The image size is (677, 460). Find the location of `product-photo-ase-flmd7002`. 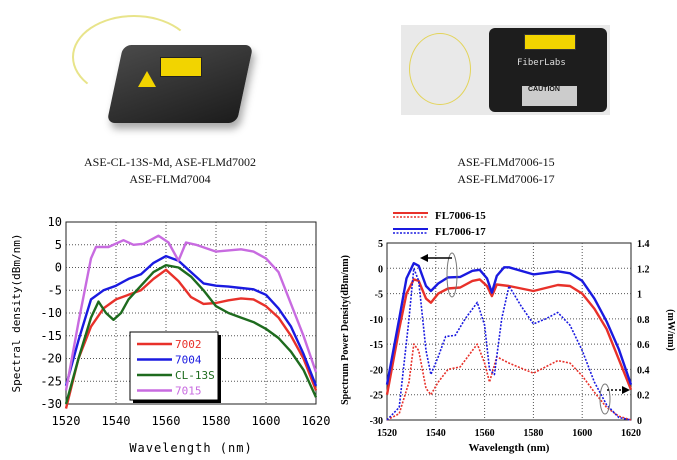

product-photo-ase-flmd7002 is located at coordinates (157, 75).